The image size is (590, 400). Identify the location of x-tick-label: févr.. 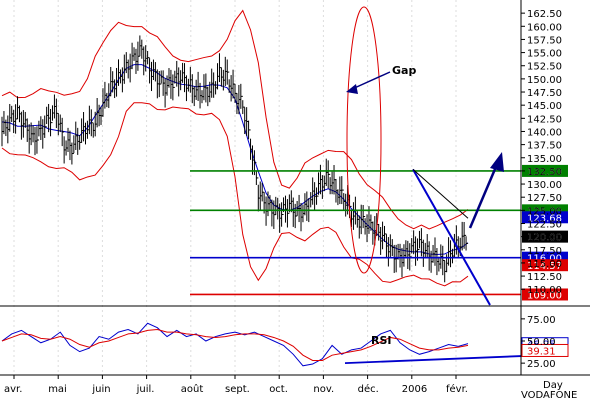
(457, 389).